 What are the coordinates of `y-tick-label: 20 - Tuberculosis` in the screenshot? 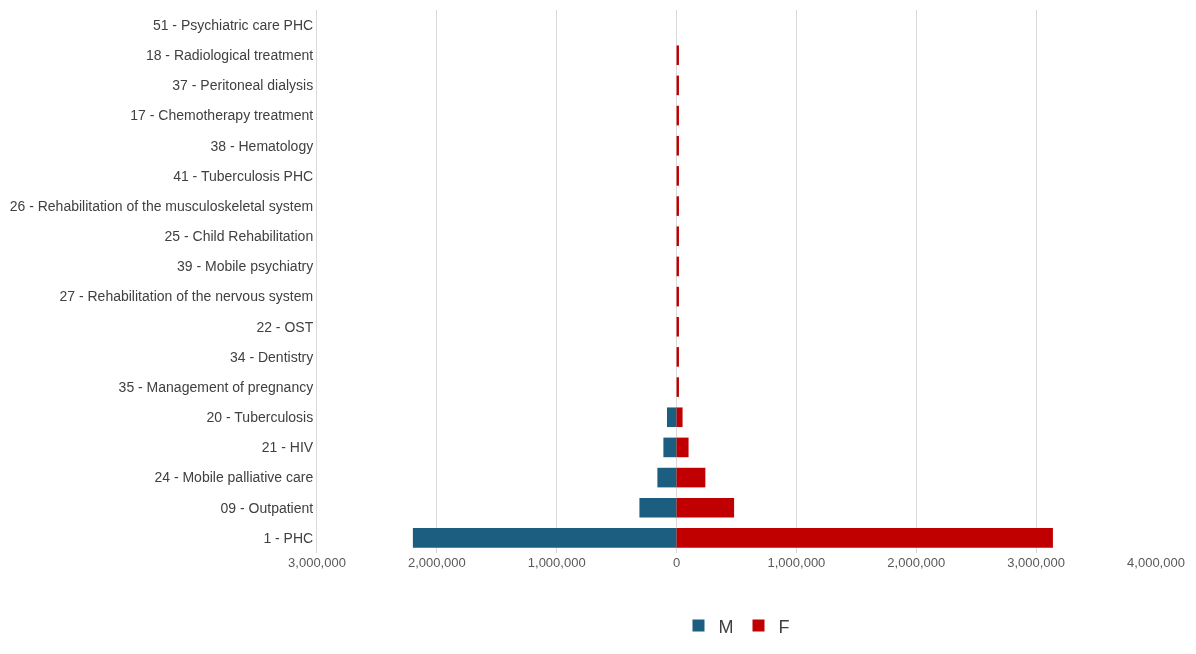 It's located at (260, 417).